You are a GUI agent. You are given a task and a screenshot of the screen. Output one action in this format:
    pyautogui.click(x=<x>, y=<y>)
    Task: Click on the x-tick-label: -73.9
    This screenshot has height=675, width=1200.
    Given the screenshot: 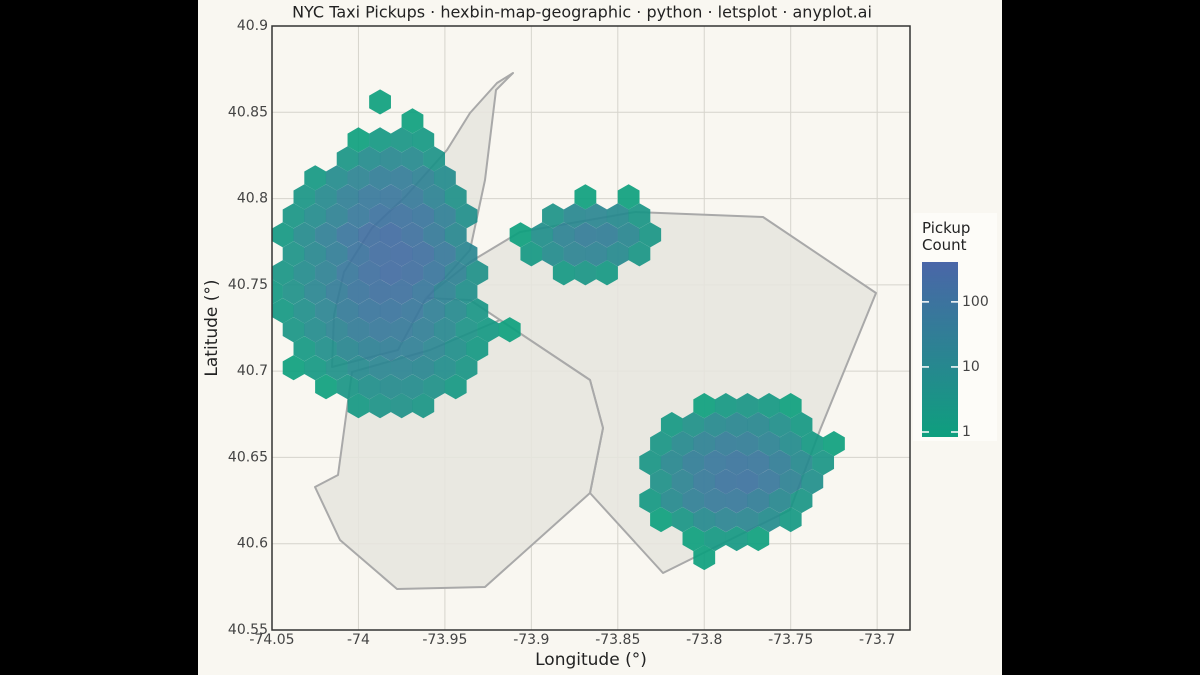 What is the action you would take?
    pyautogui.click(x=531, y=640)
    